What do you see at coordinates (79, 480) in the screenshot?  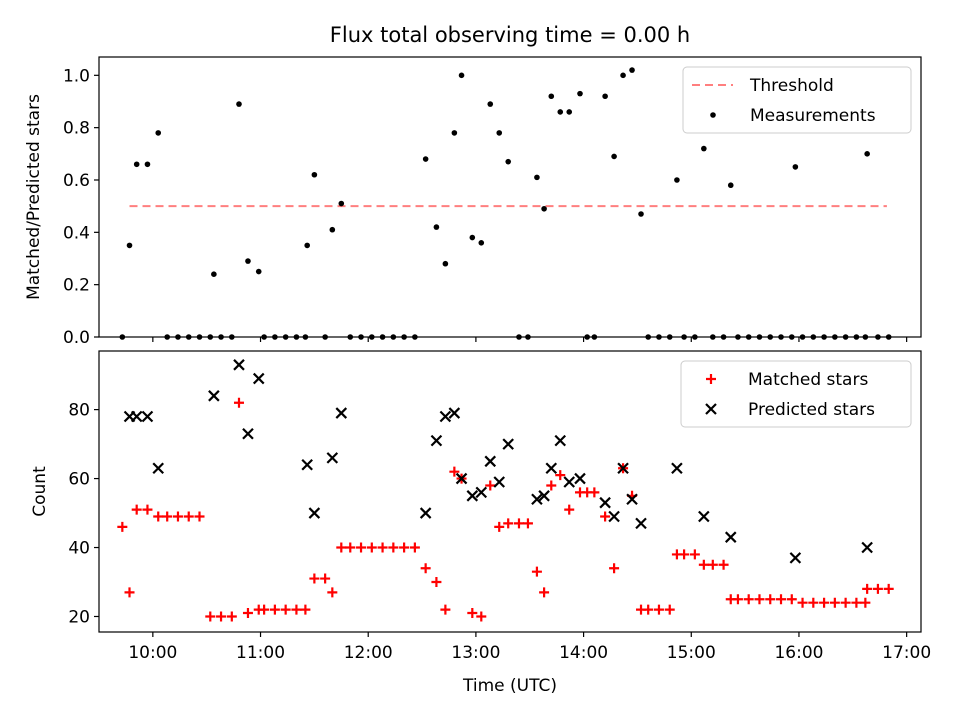 I see `y-tick-label: 60` at bounding box center [79, 480].